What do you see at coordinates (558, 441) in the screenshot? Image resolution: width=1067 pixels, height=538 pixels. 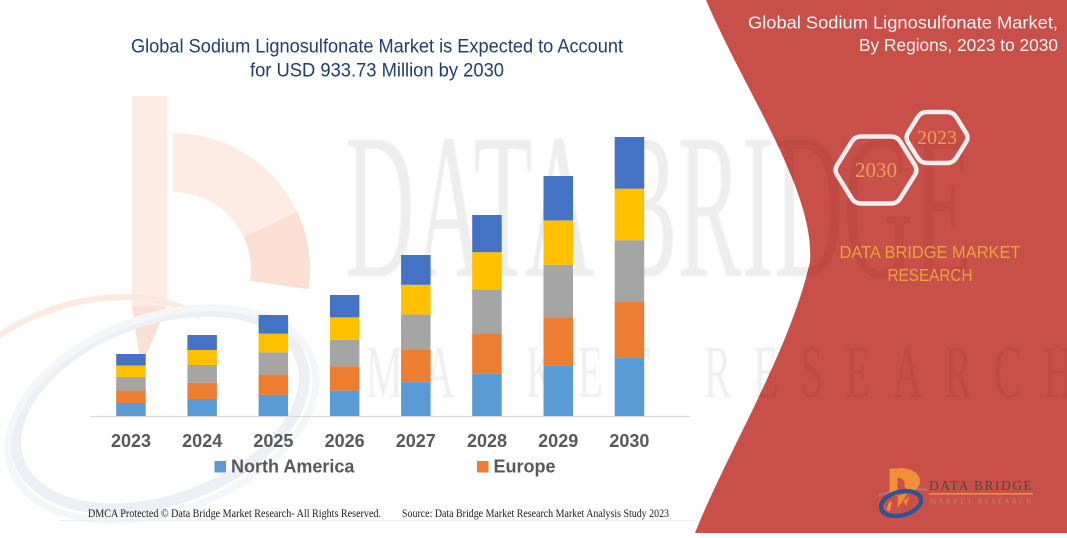 I see `svg-text: 2029` at bounding box center [558, 441].